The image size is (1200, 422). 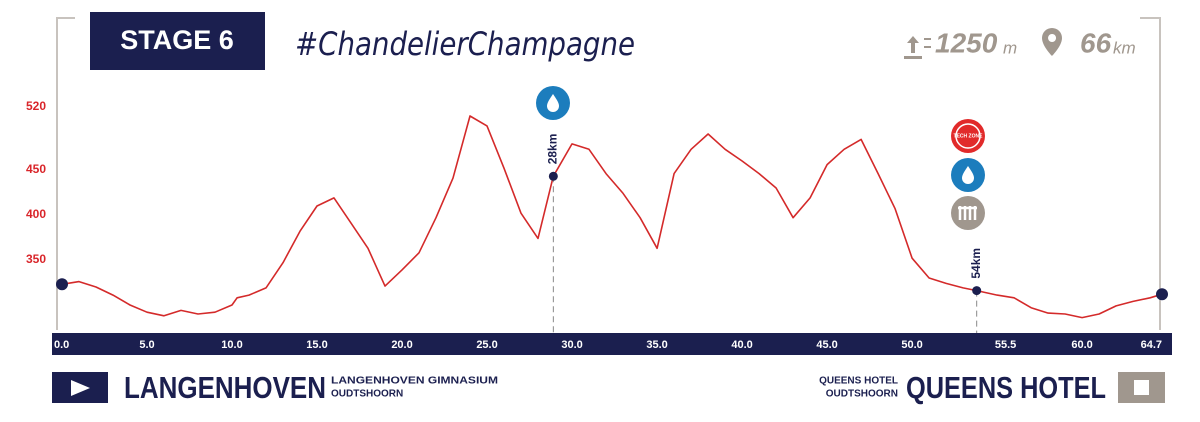 What do you see at coordinates (976, 263) in the screenshot?
I see `marker-label: 54km` at bounding box center [976, 263].